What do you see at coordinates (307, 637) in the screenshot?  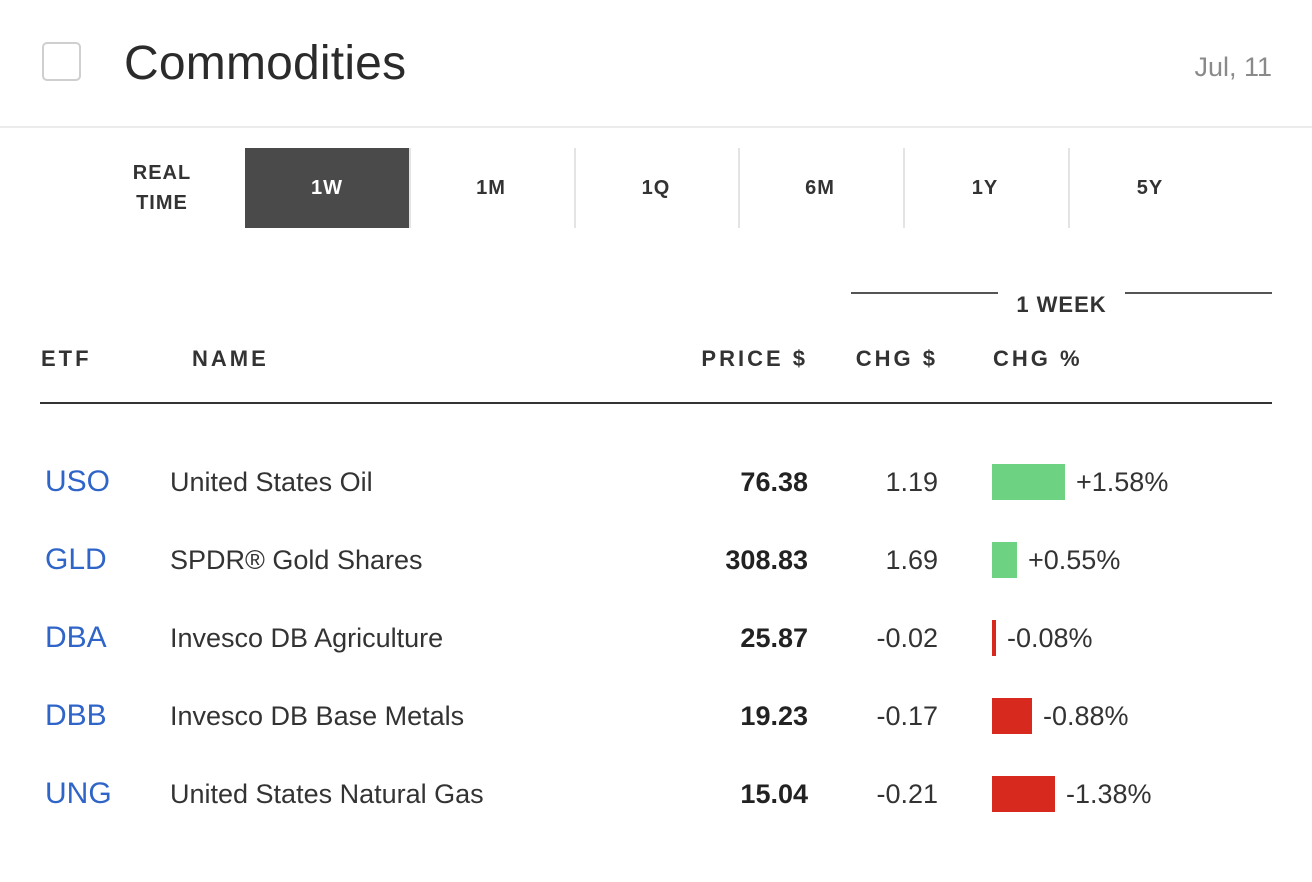 I see `etf-name: Invesco DB Agriculture` at bounding box center [307, 637].